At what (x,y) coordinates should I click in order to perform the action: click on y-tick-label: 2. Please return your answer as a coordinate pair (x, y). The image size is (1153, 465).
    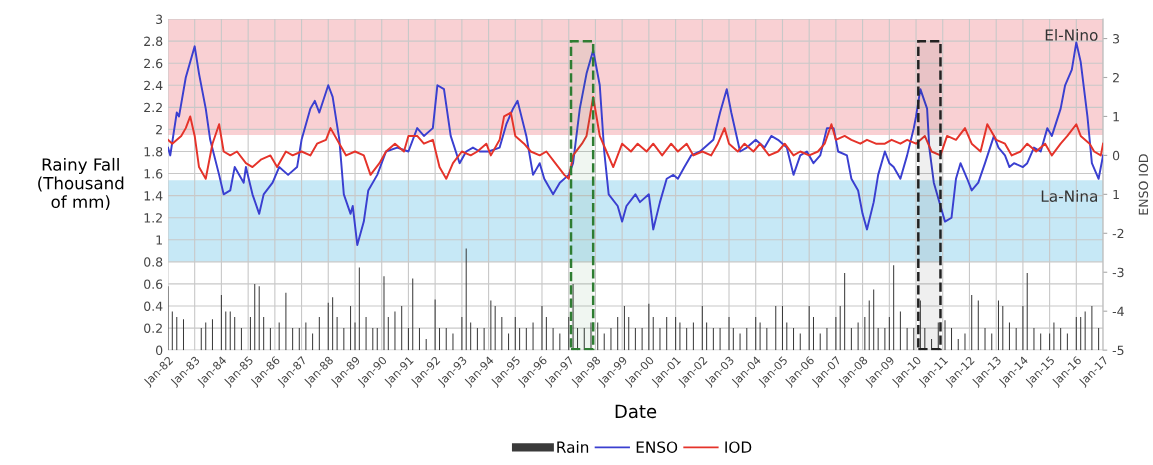
    Looking at the image, I should click on (159, 129).